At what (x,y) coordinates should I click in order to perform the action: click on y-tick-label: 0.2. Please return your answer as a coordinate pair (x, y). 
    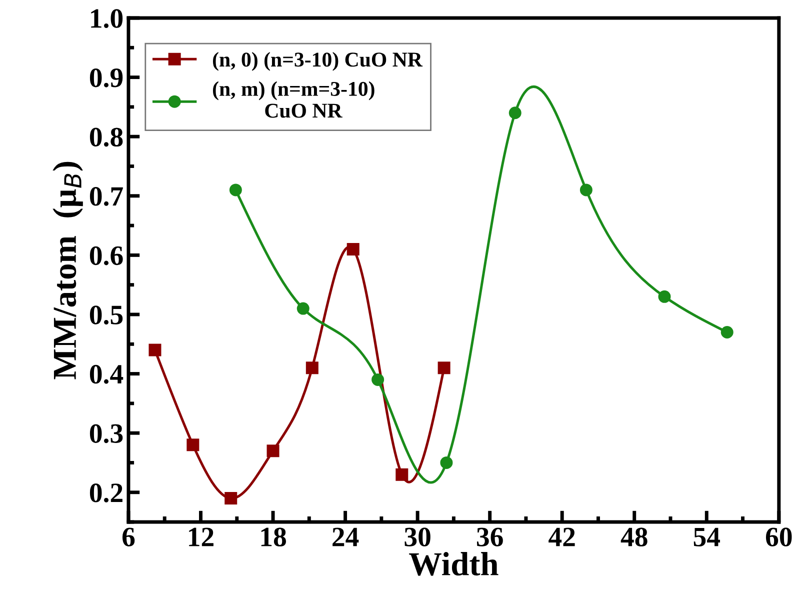
    Looking at the image, I should click on (106, 493).